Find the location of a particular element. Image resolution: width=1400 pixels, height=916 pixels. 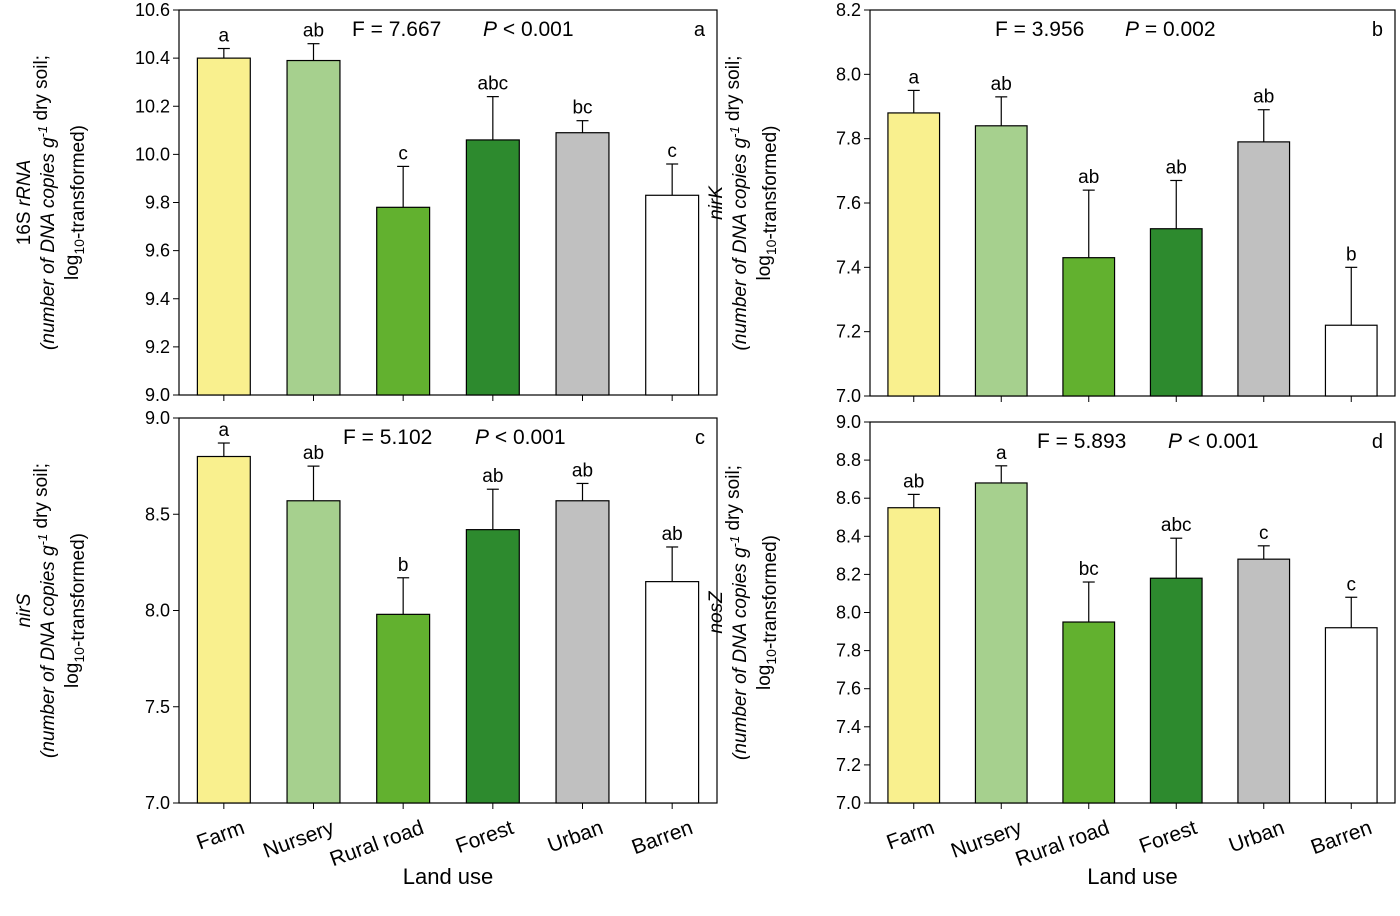

panel-label: d is located at coordinates (1377, 442).